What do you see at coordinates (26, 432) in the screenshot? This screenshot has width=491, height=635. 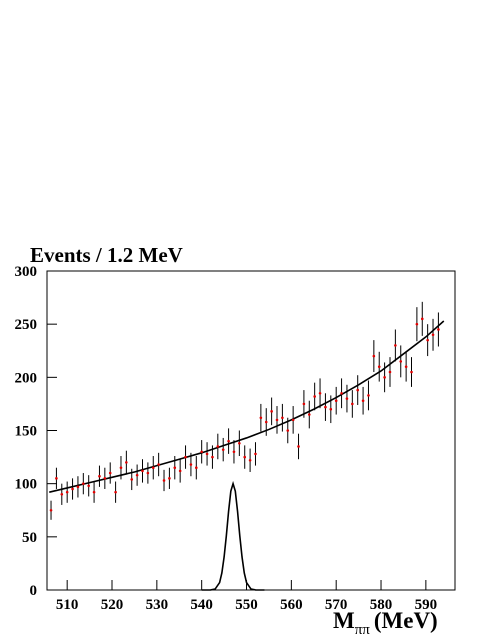 I see `y-tick-label: 150` at bounding box center [26, 432].